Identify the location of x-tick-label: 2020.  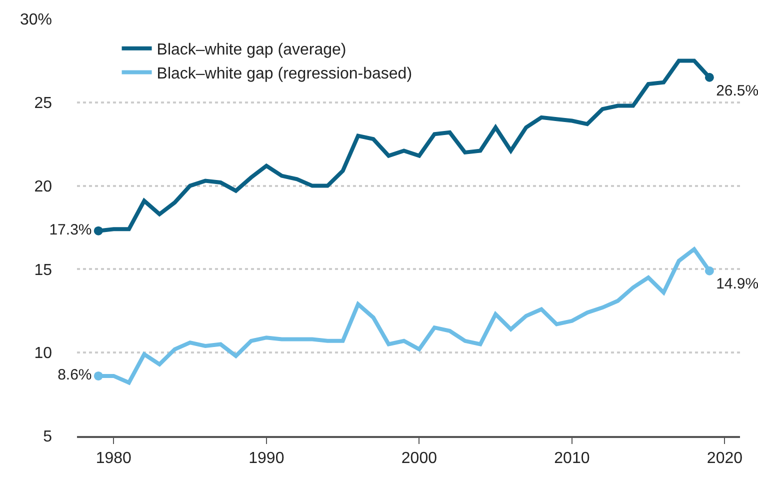
(724, 458).